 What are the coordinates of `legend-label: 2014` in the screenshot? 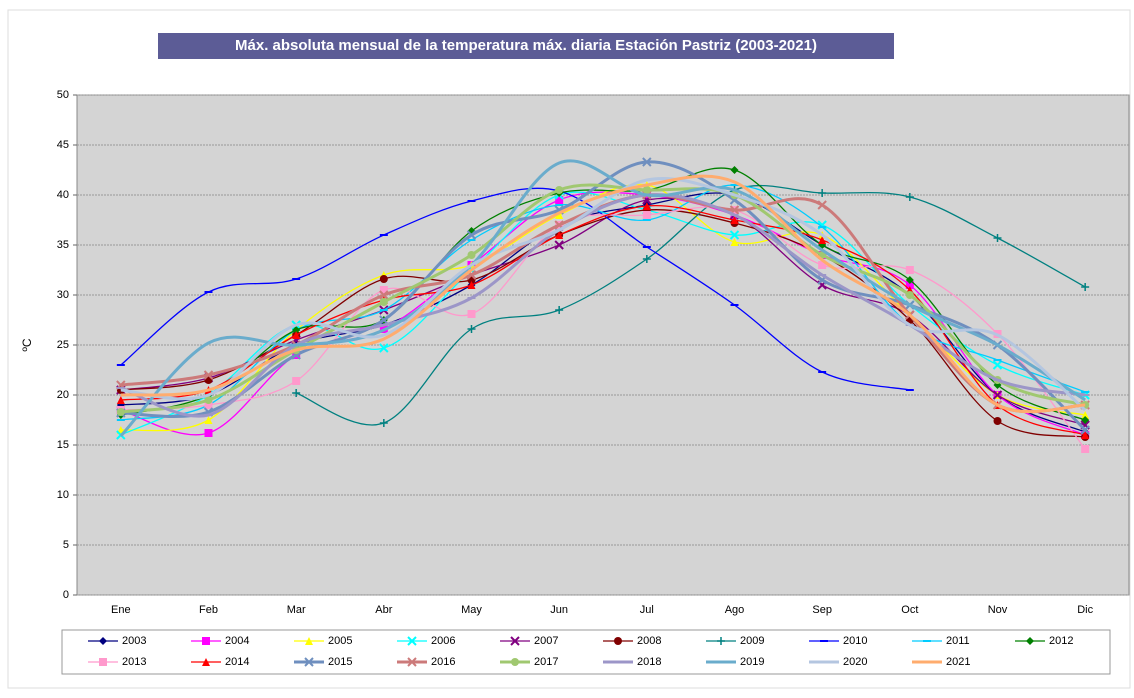 It's located at (237, 662).